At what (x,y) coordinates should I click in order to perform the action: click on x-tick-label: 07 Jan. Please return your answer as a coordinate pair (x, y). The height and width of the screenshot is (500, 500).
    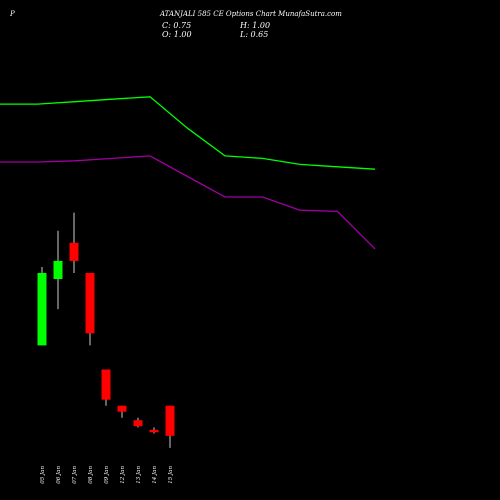
    Looking at the image, I should click on (75, 475).